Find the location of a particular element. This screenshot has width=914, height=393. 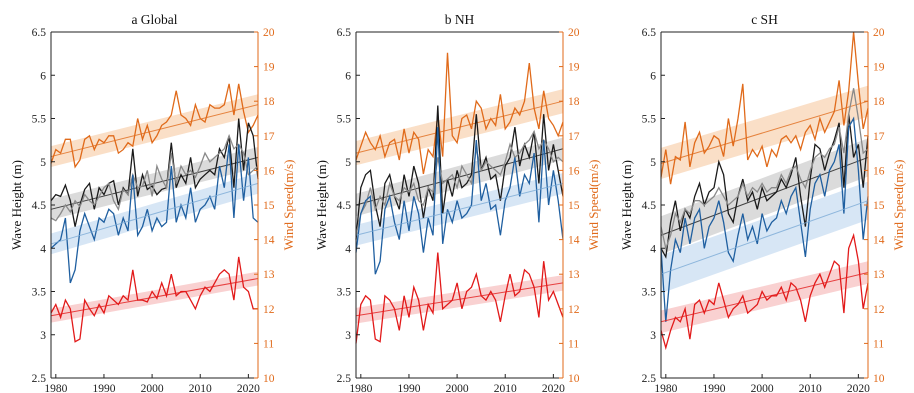

panel-title: a Global is located at coordinates (154, 19).